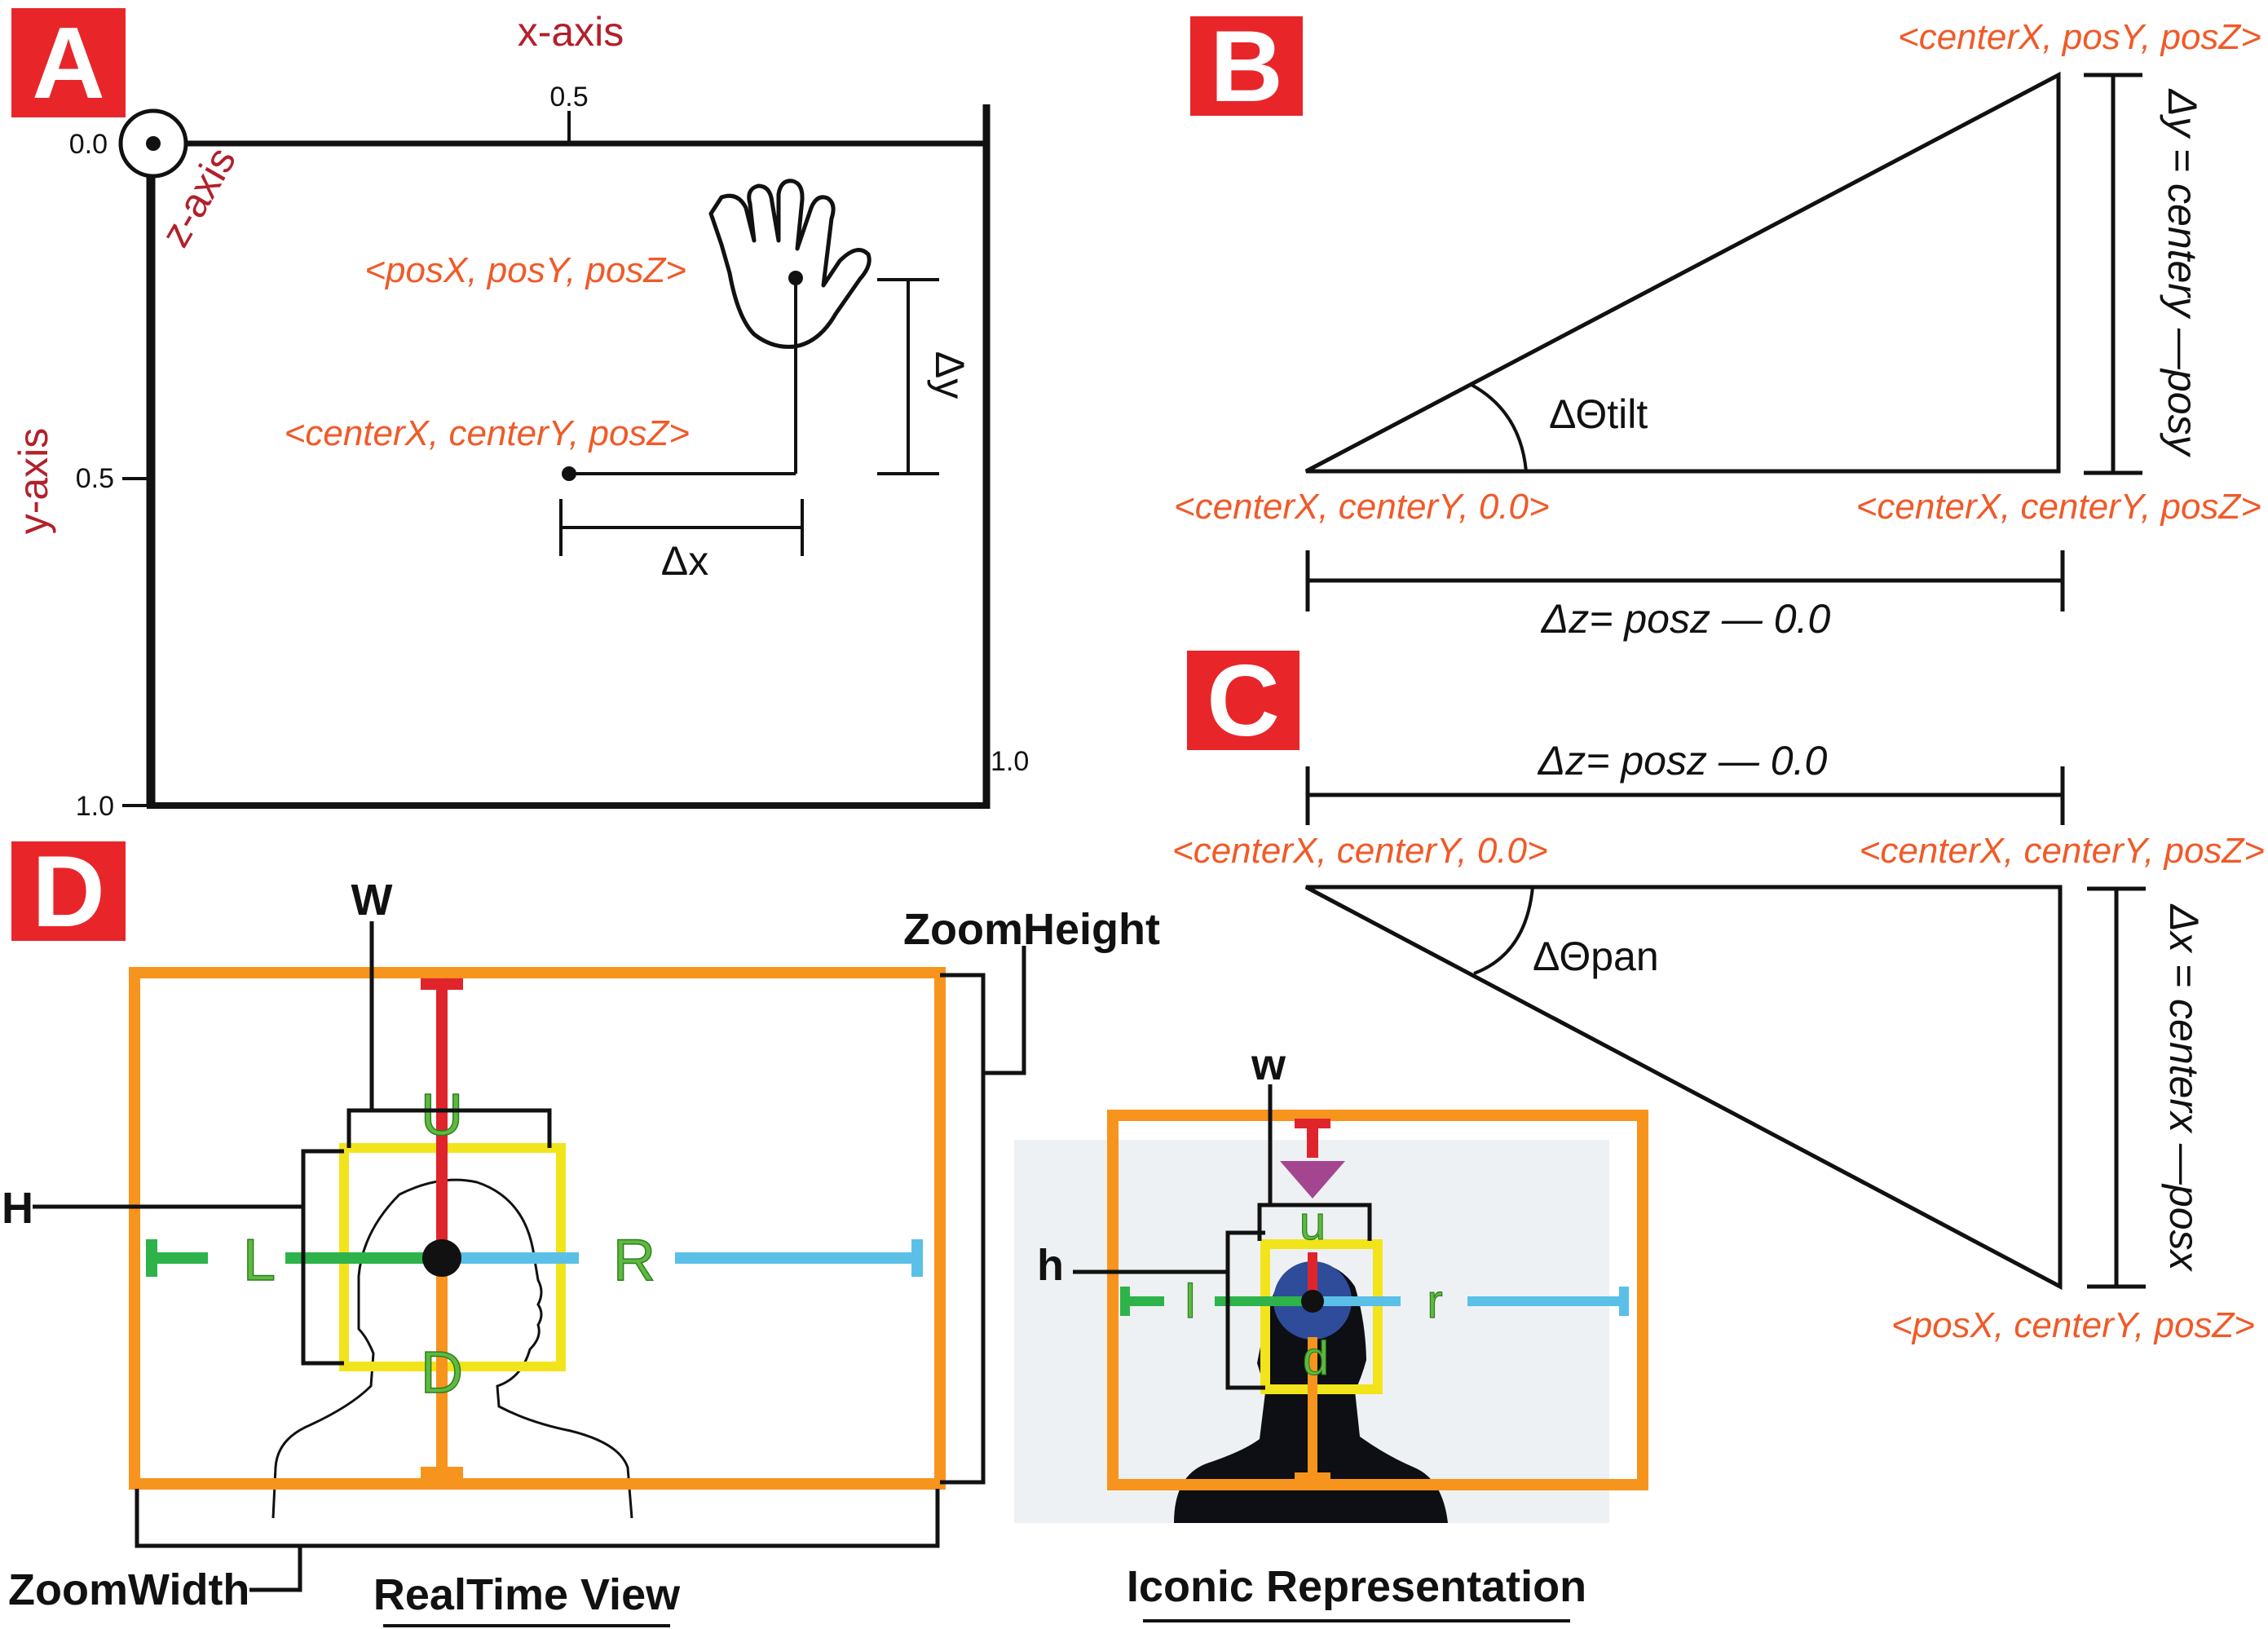  What do you see at coordinates (684, 561) in the screenshot?
I see `delta-x-label: Δx` at bounding box center [684, 561].